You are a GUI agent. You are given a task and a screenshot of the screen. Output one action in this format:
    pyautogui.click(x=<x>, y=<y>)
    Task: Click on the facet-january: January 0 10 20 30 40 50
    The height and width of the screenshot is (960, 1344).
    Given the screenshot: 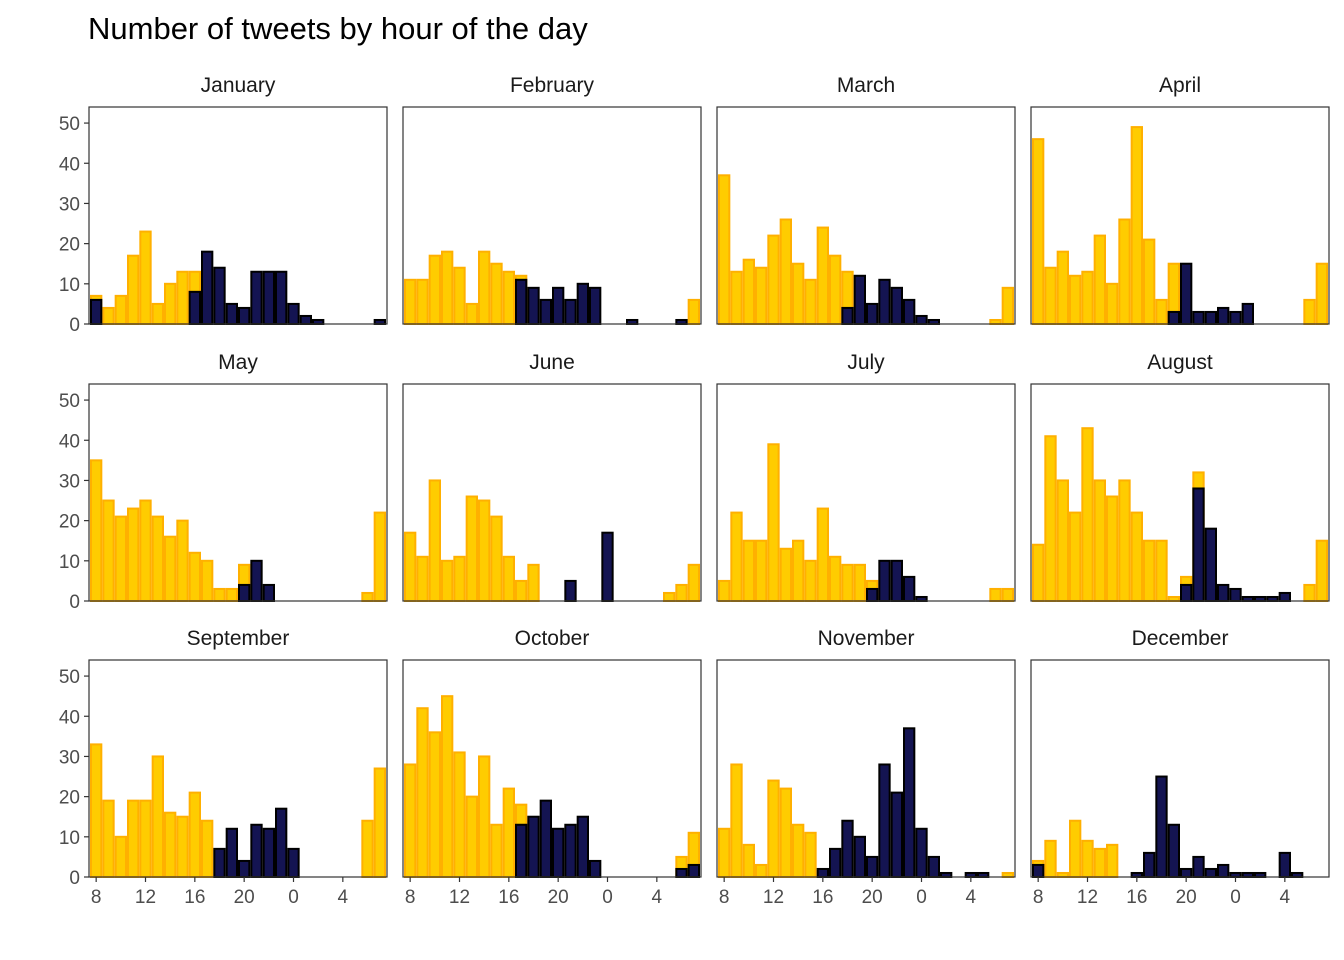 What is the action you would take?
    pyautogui.click(x=223, y=205)
    